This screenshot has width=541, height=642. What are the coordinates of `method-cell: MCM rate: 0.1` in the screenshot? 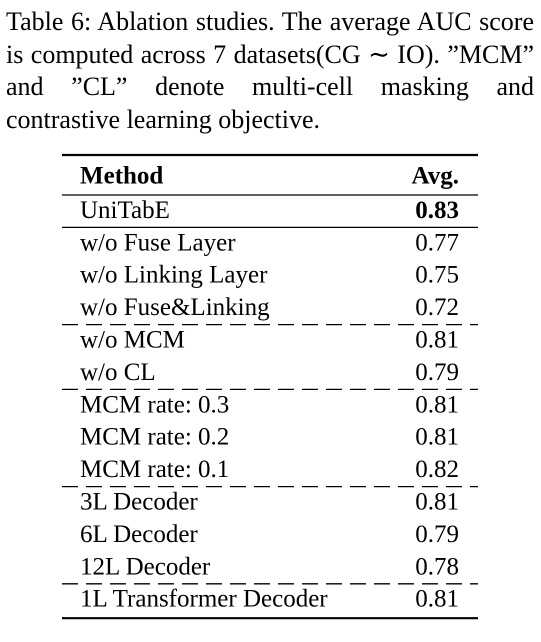 It's located at (154, 469).